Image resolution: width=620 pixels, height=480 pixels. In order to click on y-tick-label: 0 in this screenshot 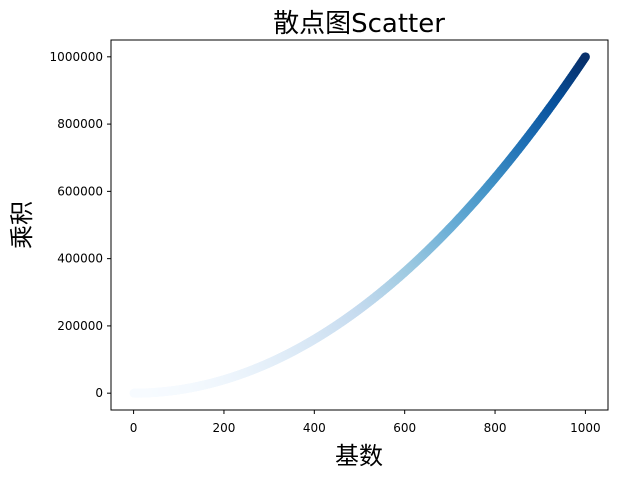, I will do `click(99, 393)`.